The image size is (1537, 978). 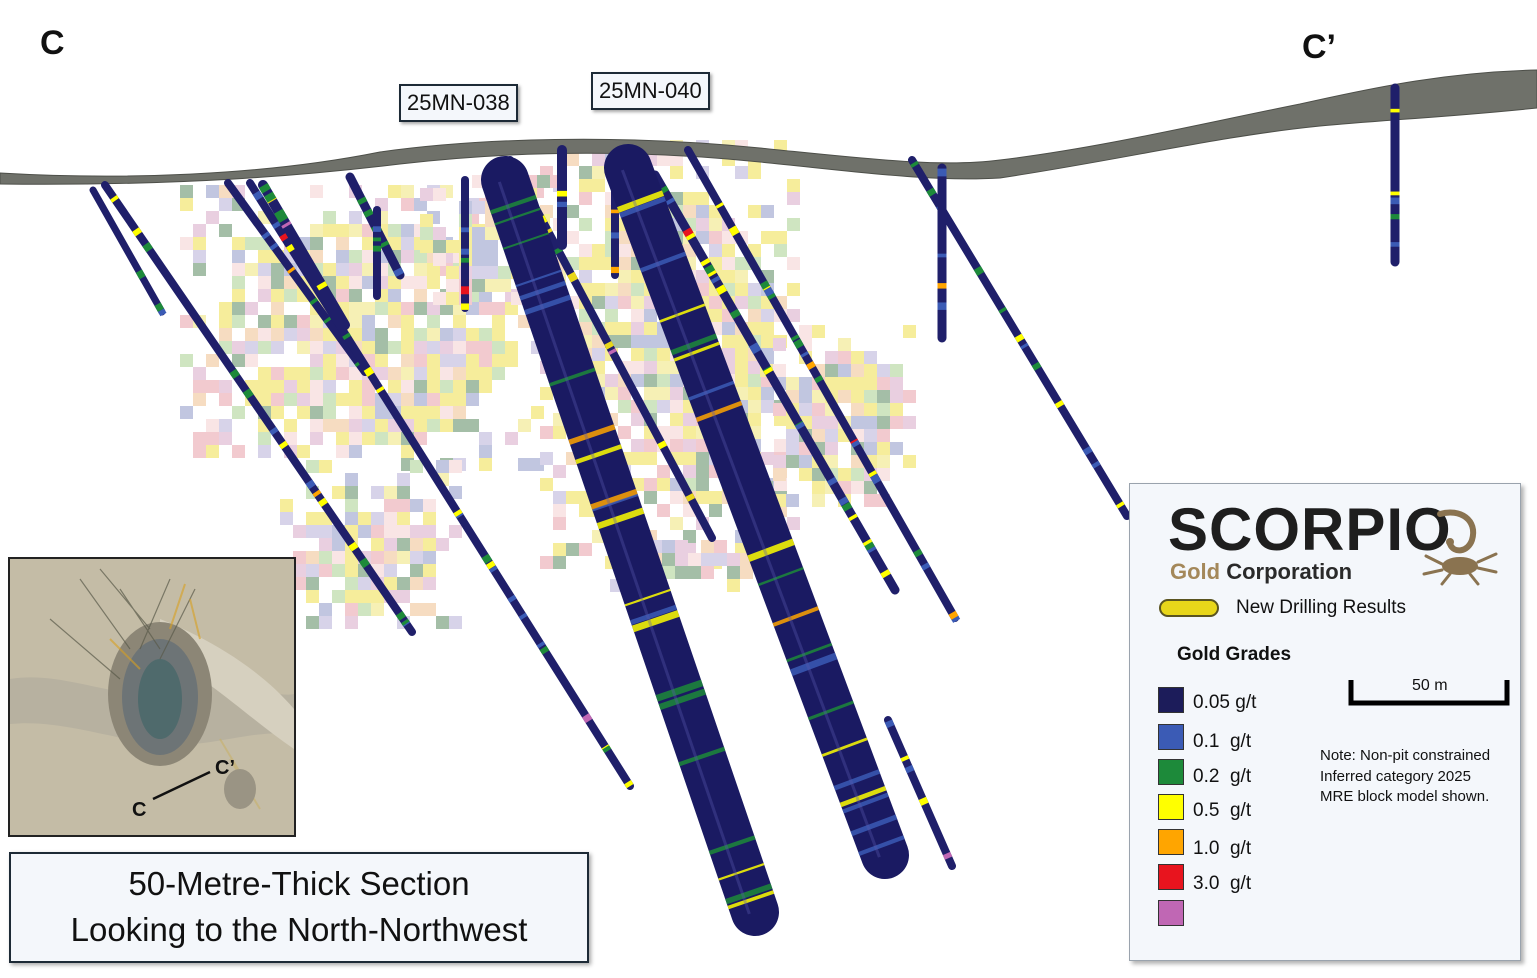 I want to click on hole, so click(x=1395, y=175).